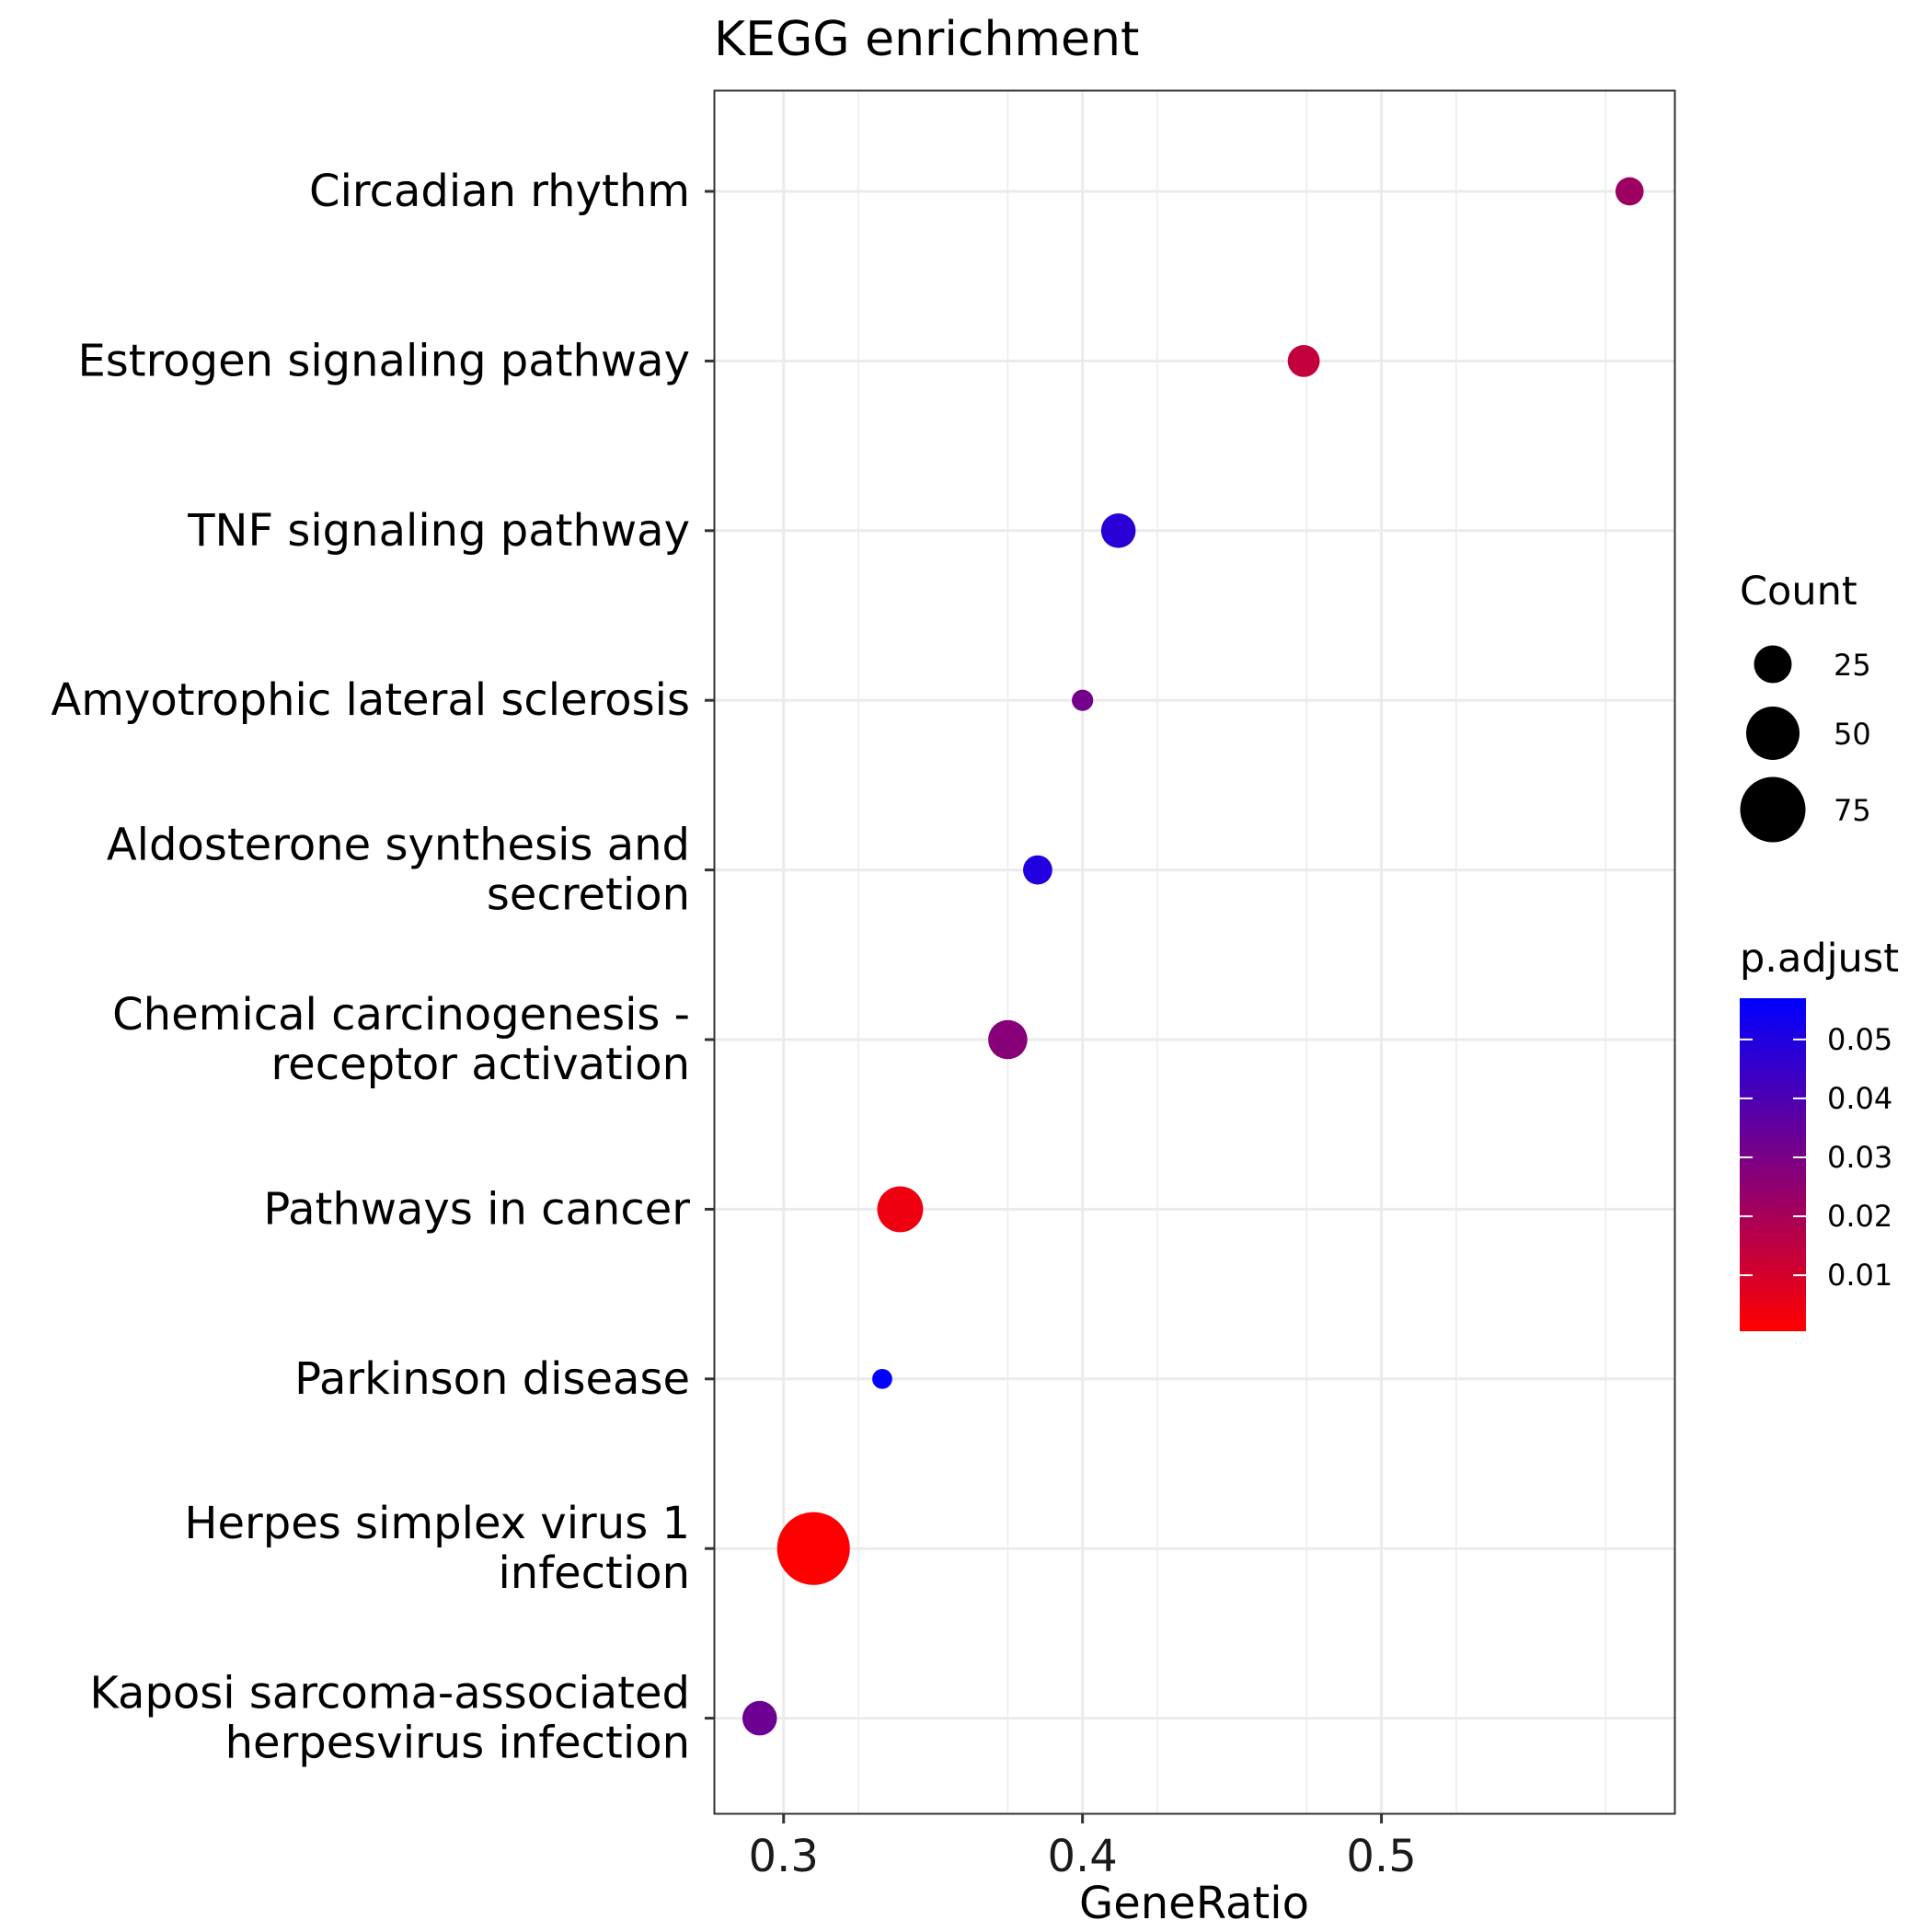 Image resolution: width=1932 pixels, height=1932 pixels. Describe the element at coordinates (1381, 1856) in the screenshot. I see `x-tick-label: 0.5` at that location.